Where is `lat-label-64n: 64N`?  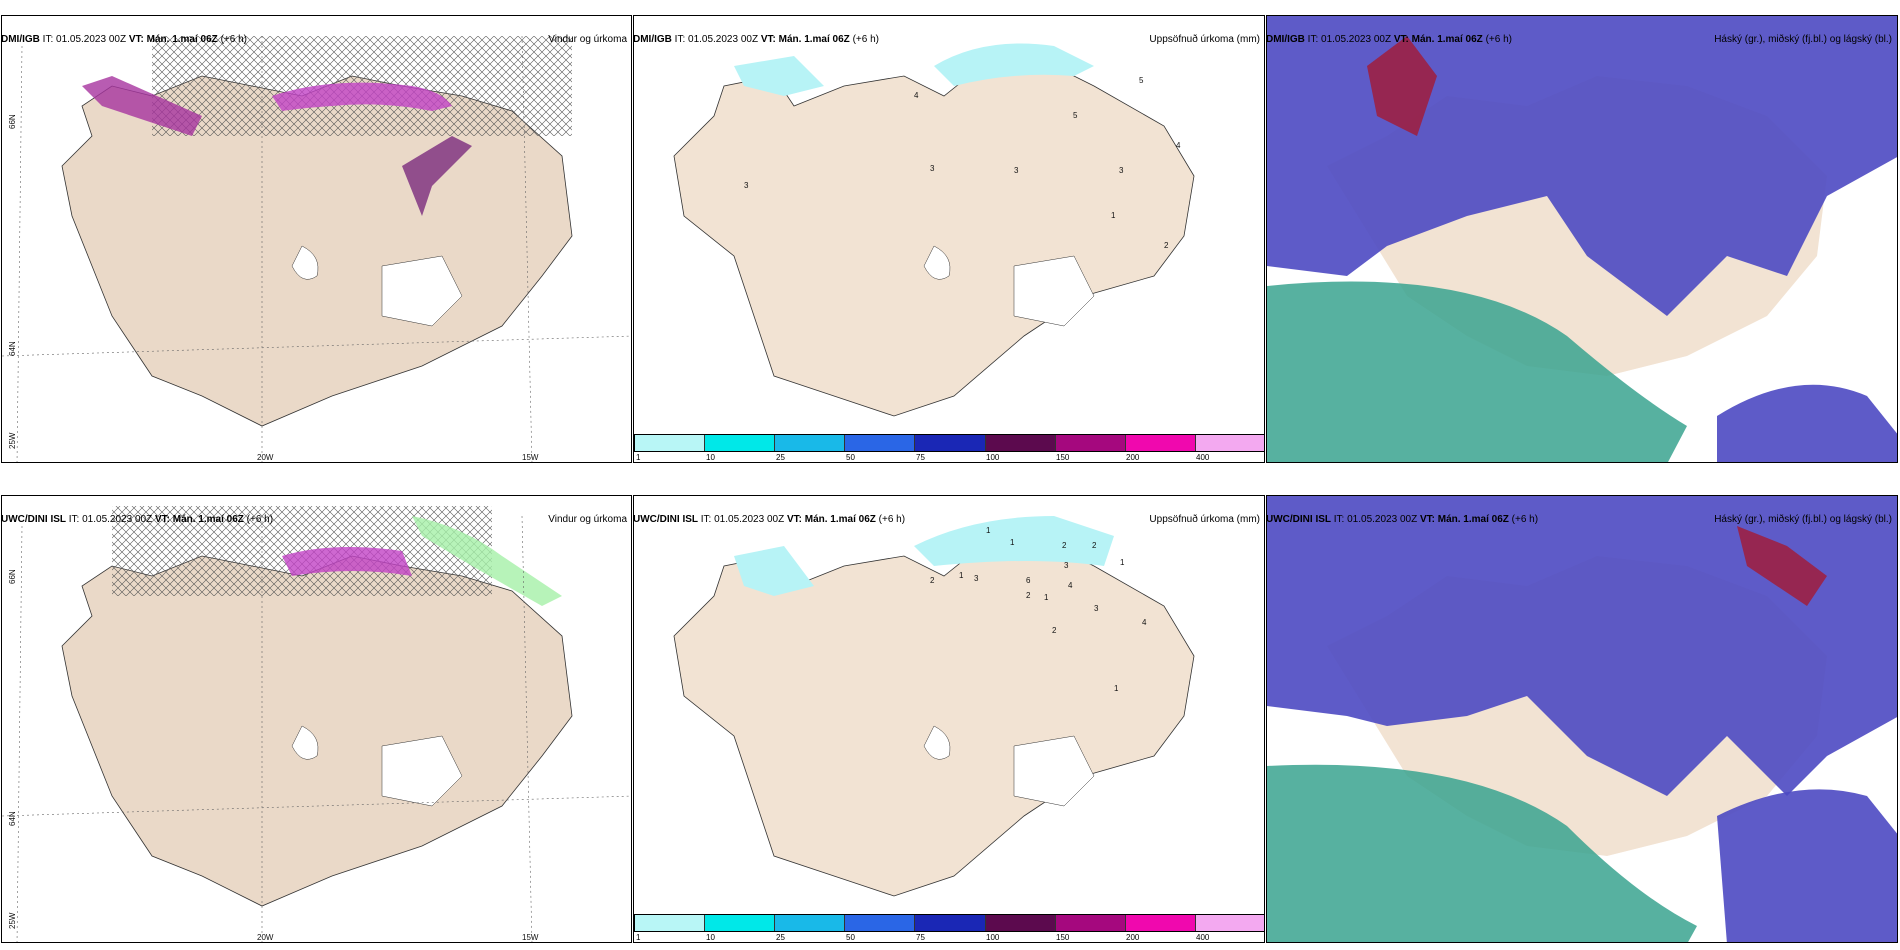 lat-label-64n: 64N is located at coordinates (12, 818).